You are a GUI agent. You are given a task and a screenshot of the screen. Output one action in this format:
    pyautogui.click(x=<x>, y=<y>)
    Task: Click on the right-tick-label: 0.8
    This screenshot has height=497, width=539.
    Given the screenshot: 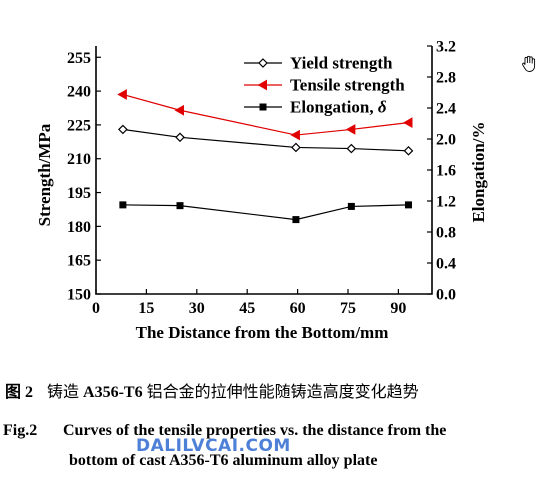 What is the action you would take?
    pyautogui.click(x=446, y=233)
    